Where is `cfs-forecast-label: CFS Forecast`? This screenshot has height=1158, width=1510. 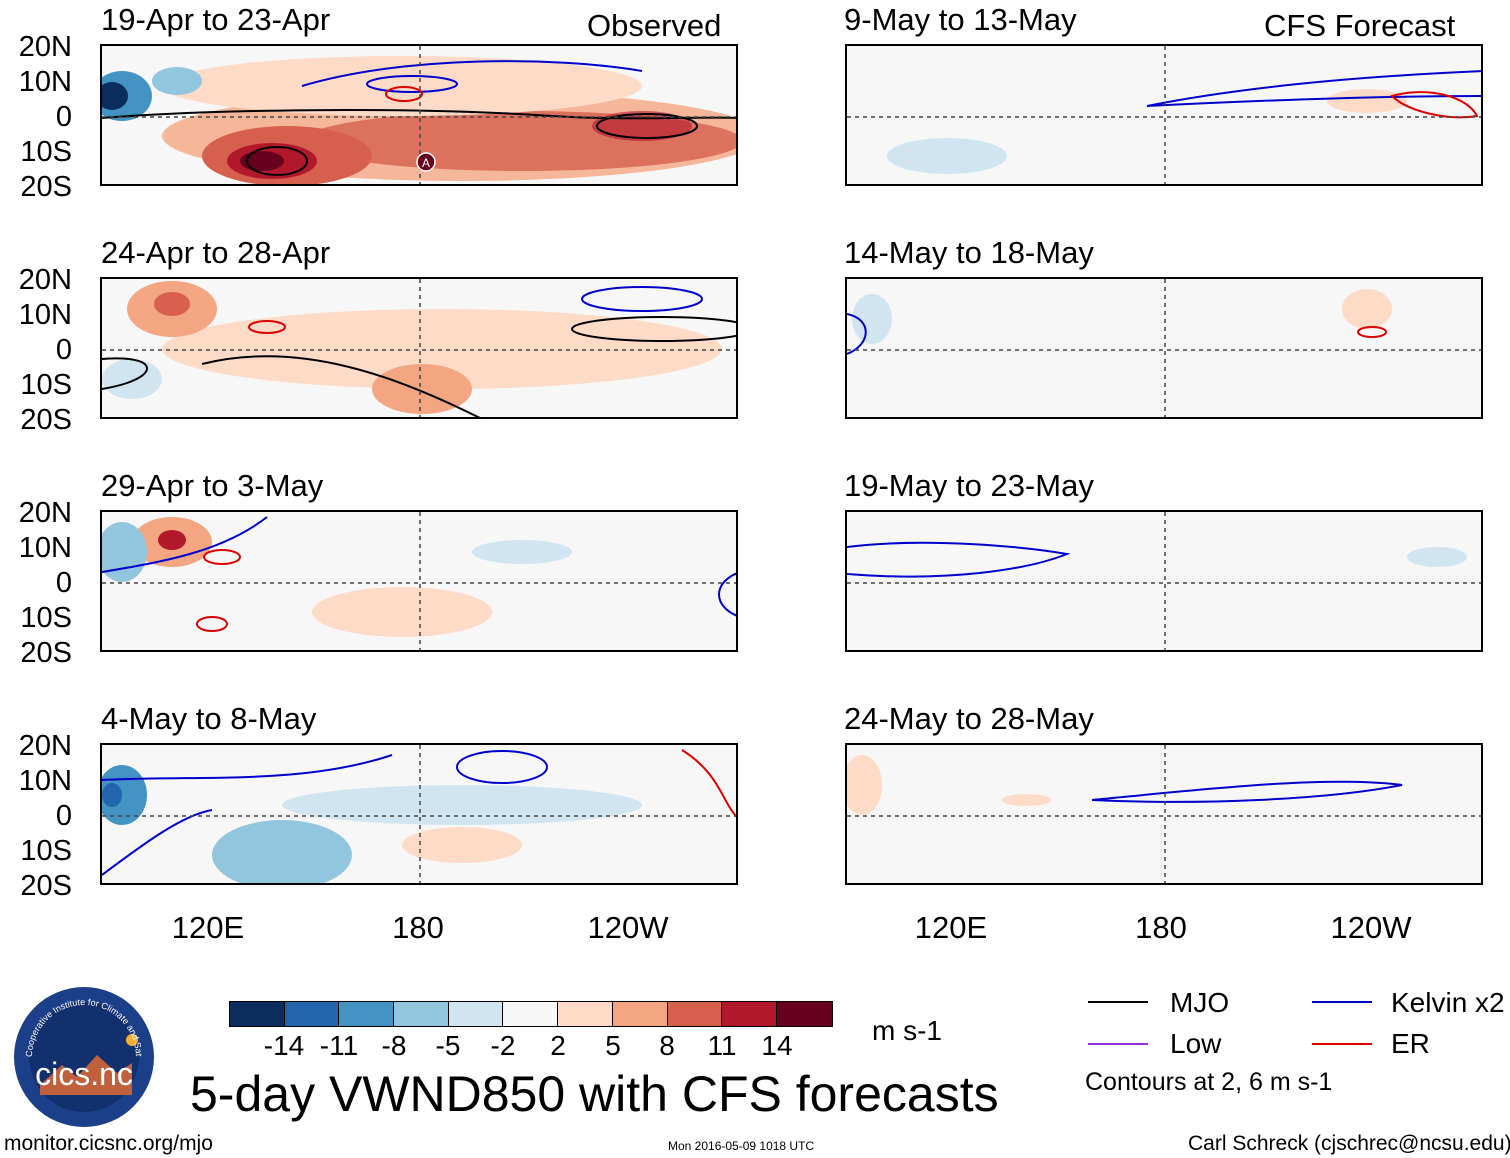
cfs-forecast-label: CFS Forecast is located at coordinates (1360, 25).